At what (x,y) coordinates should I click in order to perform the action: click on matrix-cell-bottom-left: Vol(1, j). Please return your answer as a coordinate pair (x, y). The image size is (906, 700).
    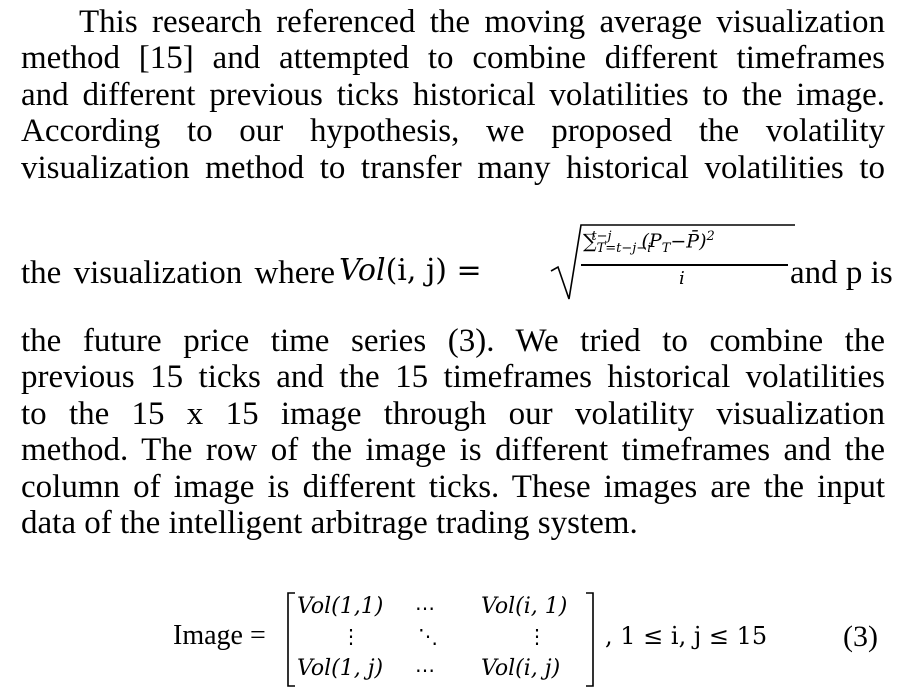
    Looking at the image, I should click on (340, 668).